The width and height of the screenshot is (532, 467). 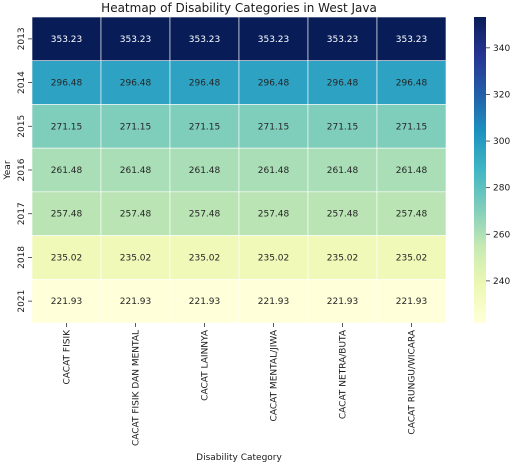 I want to click on y-tick-label: 2015, so click(x=22, y=126).